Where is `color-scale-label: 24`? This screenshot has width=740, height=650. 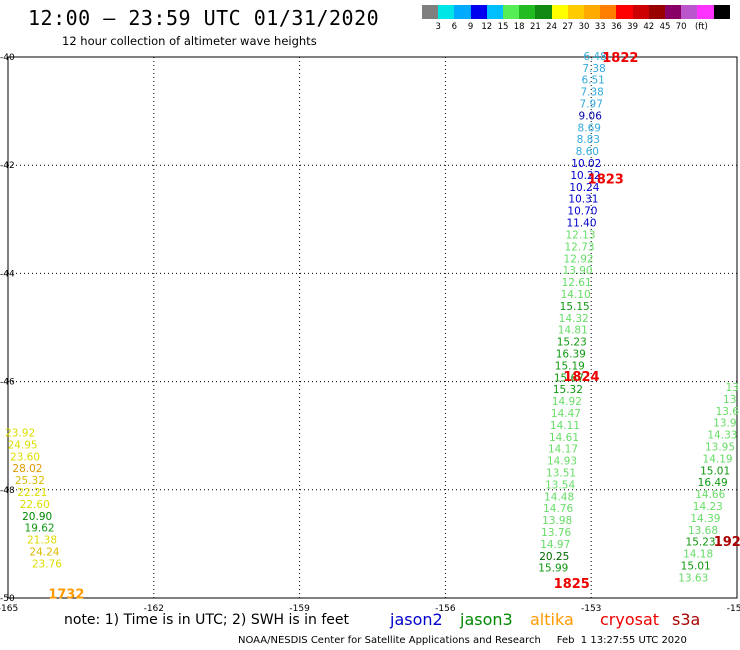 color-scale-label: 24 is located at coordinates (551, 27).